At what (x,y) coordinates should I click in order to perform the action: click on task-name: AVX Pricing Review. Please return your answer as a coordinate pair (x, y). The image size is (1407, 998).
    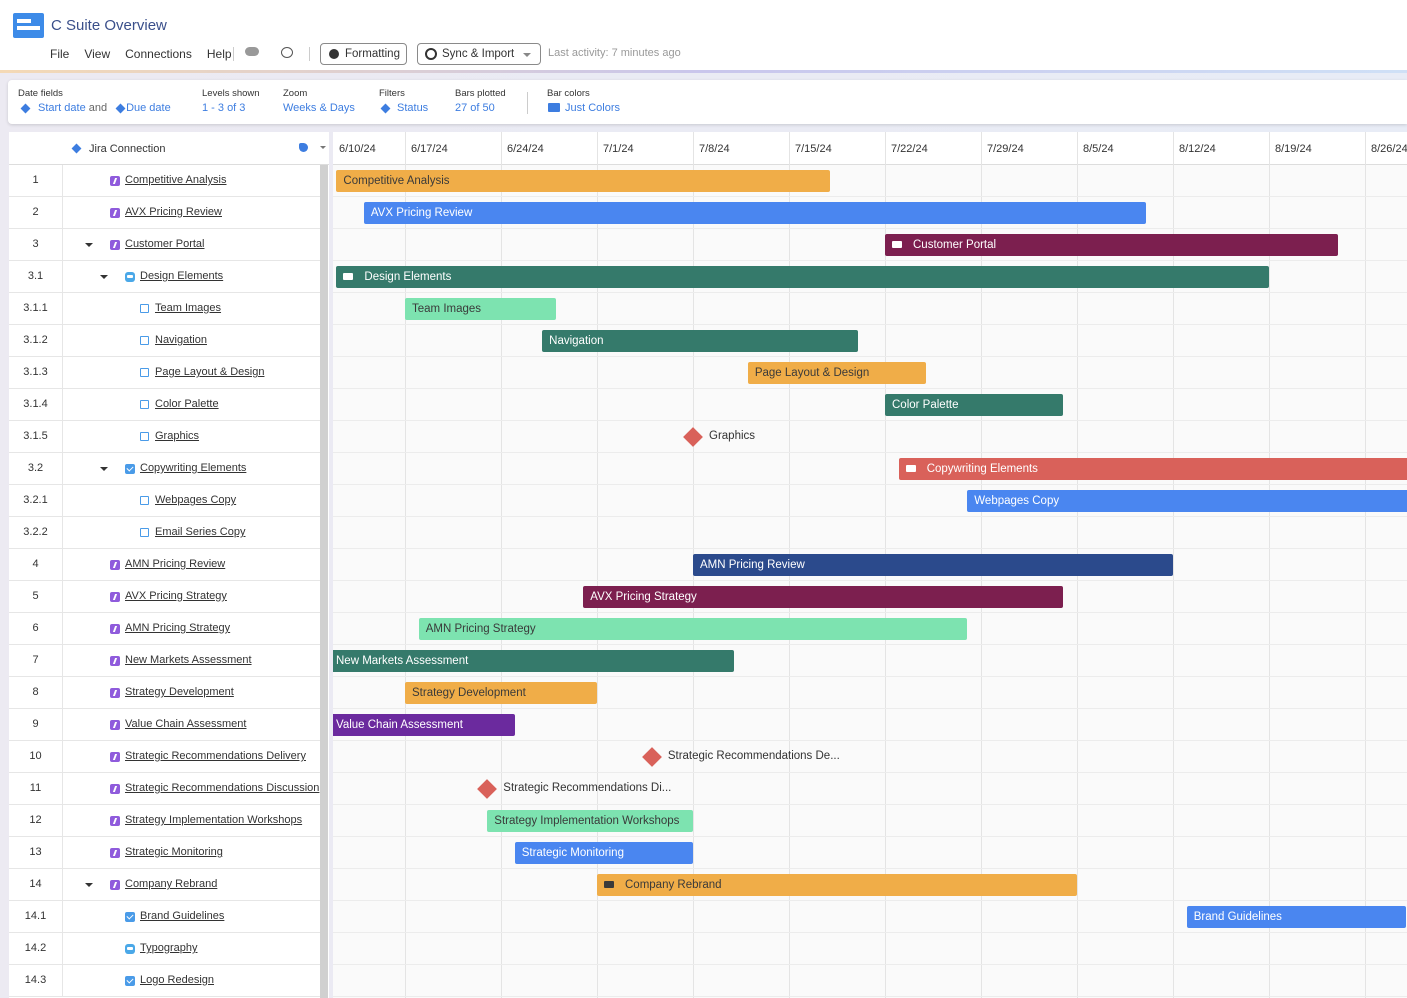
    Looking at the image, I should click on (173, 212).